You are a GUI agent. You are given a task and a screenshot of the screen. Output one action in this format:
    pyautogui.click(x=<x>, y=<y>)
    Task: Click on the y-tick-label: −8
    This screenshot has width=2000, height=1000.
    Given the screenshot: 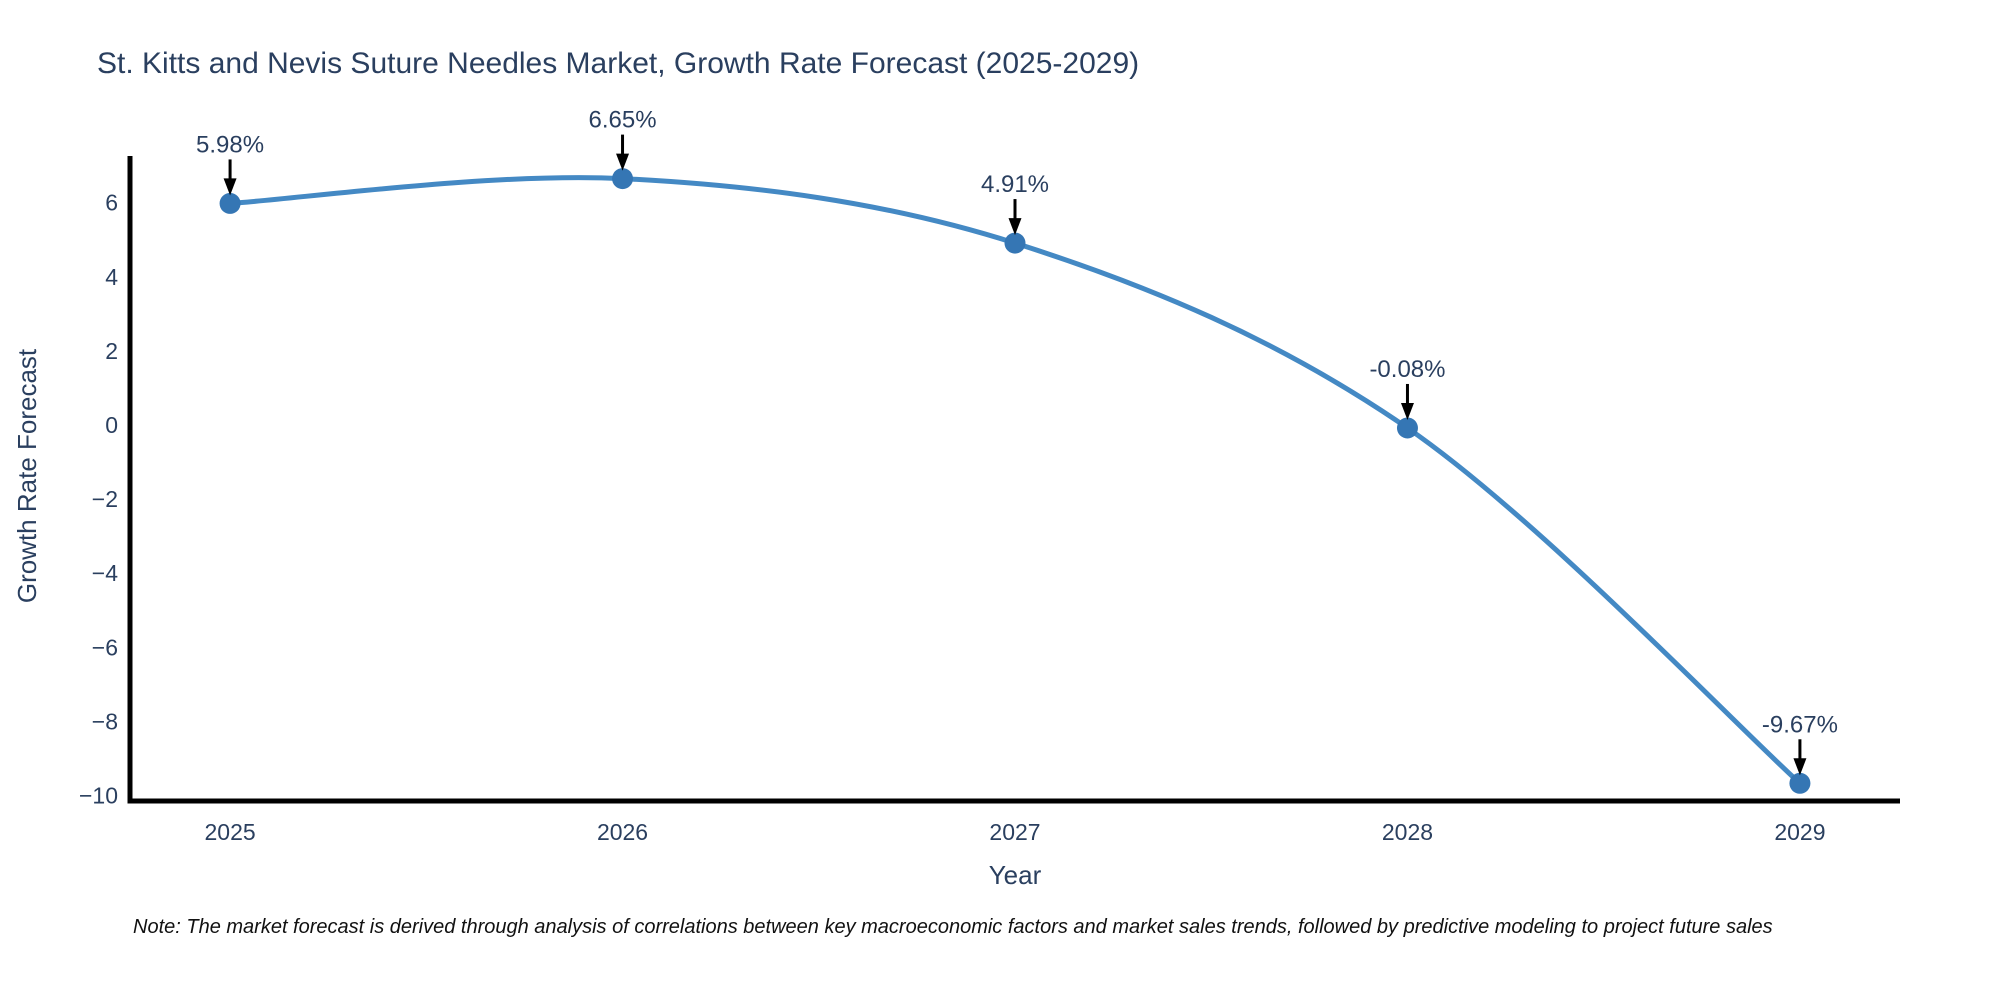 What is the action you would take?
    pyautogui.click(x=105, y=721)
    